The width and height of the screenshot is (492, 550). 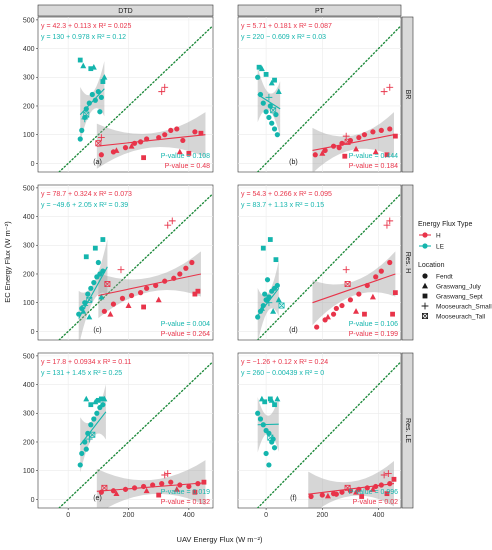 I want to click on facet-label-col: DTD, so click(x=125, y=11).